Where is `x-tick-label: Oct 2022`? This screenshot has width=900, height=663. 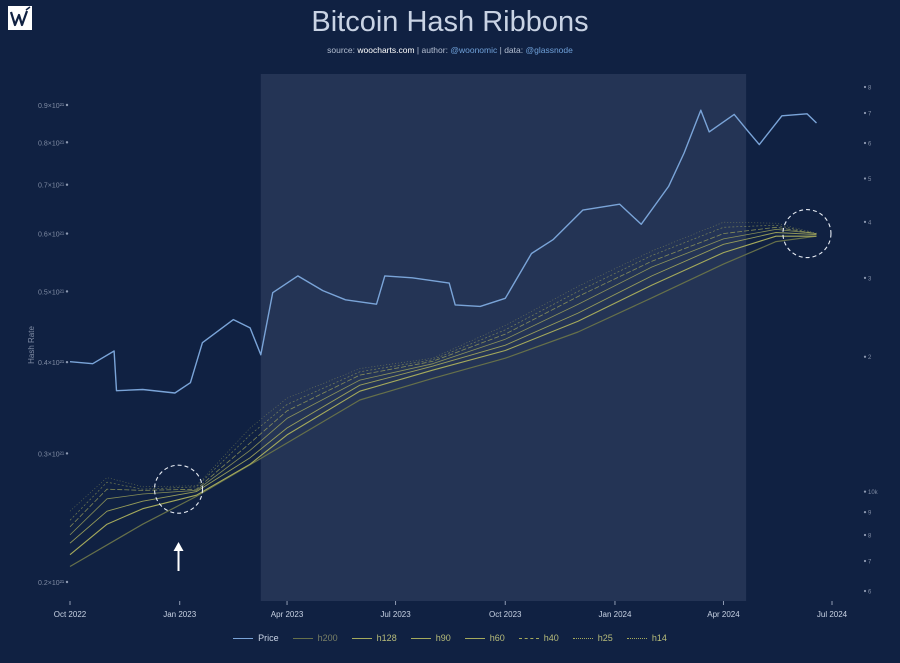 x-tick-label: Oct 2022 is located at coordinates (70, 614).